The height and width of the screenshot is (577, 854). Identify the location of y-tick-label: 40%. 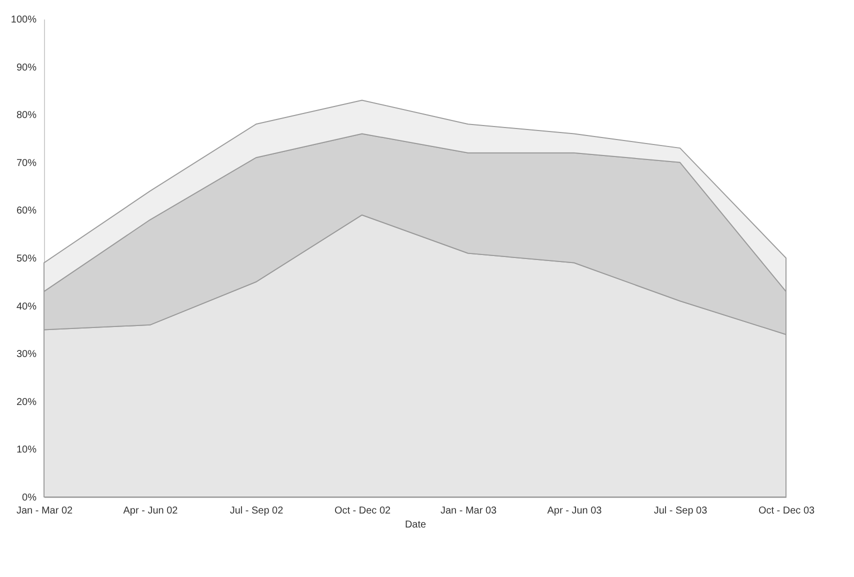
(26, 306).